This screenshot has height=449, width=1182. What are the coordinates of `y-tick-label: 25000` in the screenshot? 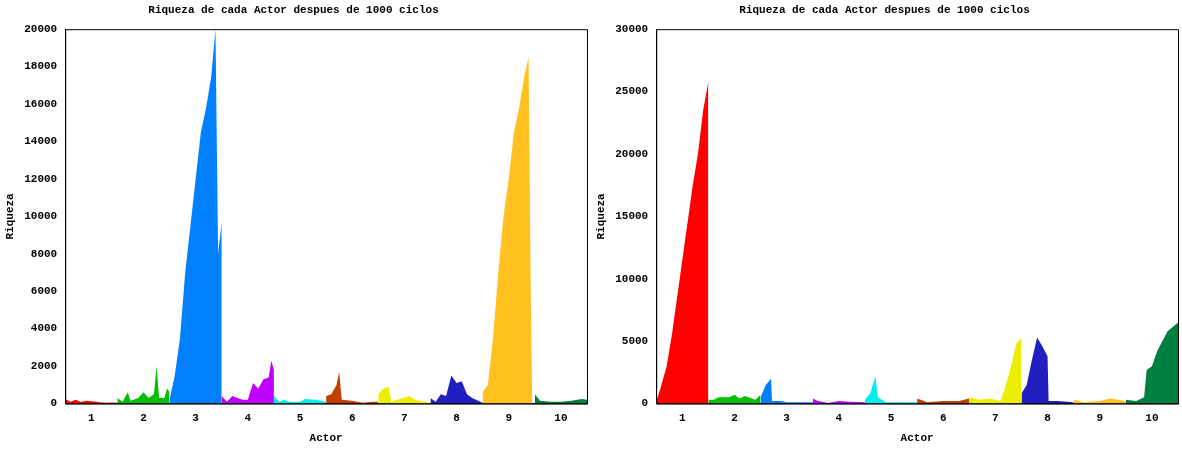 It's located at (632, 91).